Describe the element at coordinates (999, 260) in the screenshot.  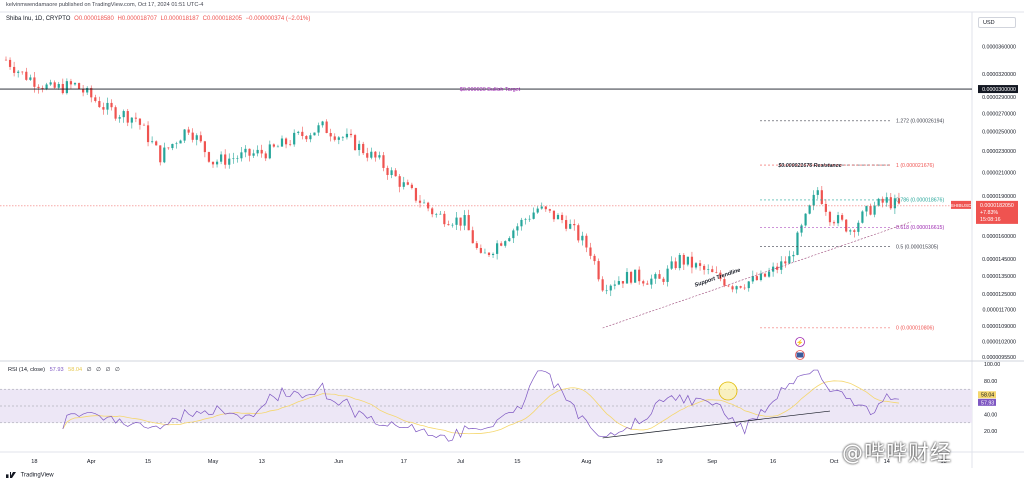
I see `price-tick: 0.0000145000` at that location.